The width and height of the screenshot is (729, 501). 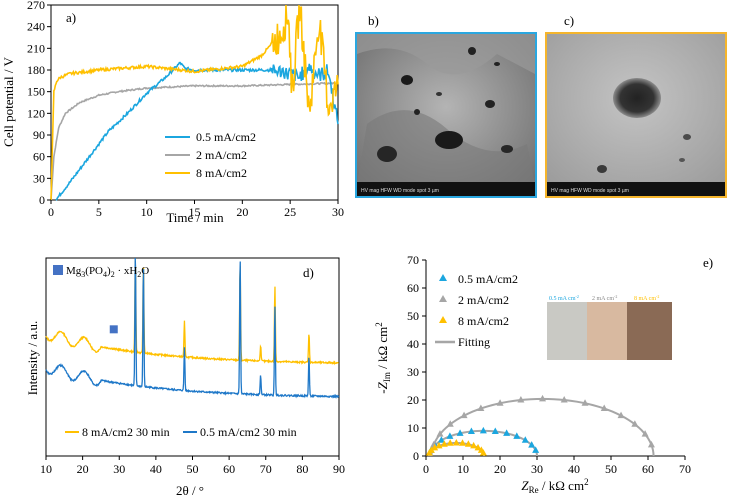 I want to click on legend-label: 8 mA/cm2 30 min, so click(x=126, y=432).